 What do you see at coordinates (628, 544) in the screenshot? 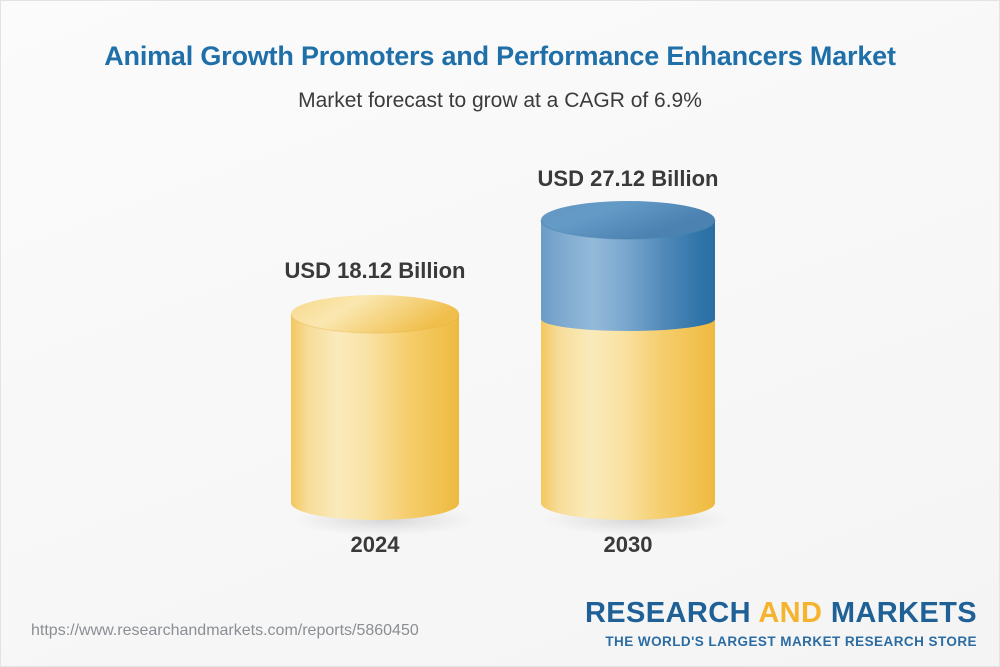
I see `bar-category-label-2030: 2030` at bounding box center [628, 544].